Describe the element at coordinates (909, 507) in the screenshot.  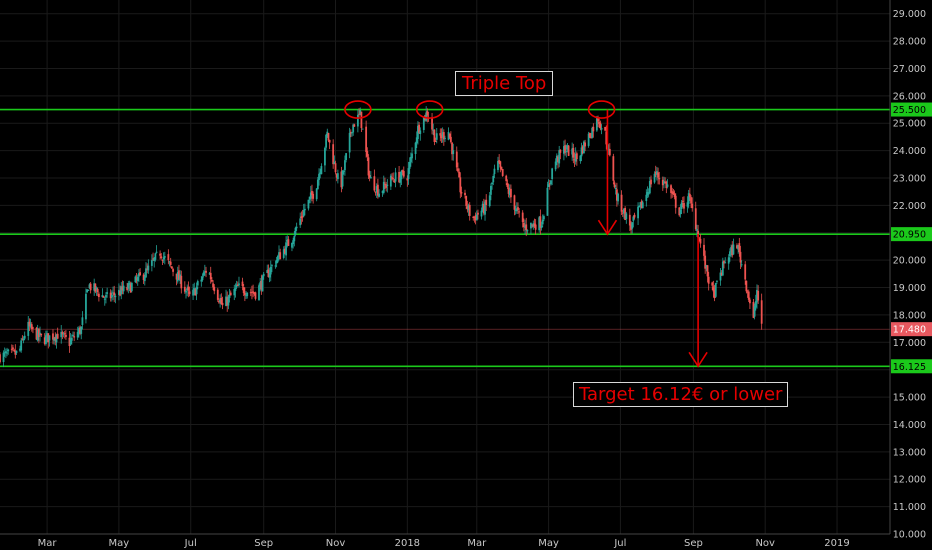
I see `y-tick-label: 11.000` at that location.